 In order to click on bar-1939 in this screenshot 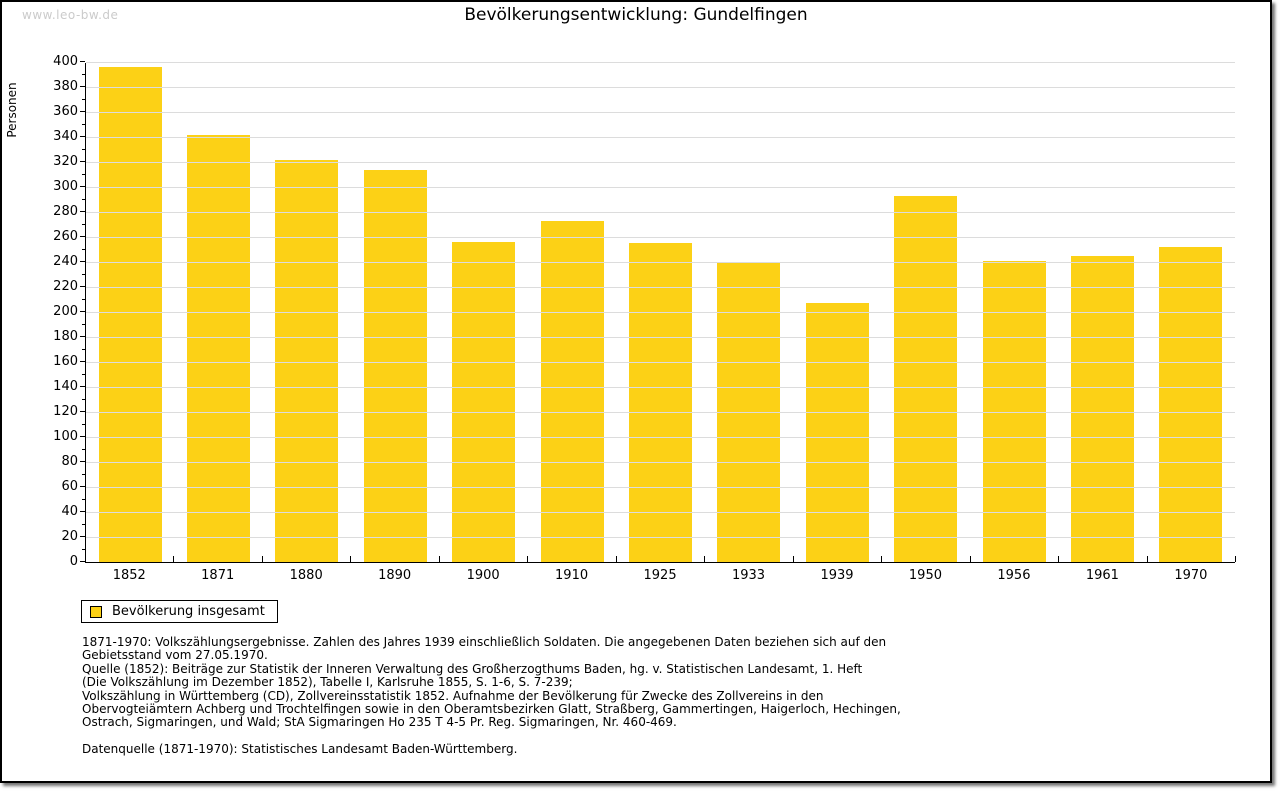, I will do `click(837, 432)`.